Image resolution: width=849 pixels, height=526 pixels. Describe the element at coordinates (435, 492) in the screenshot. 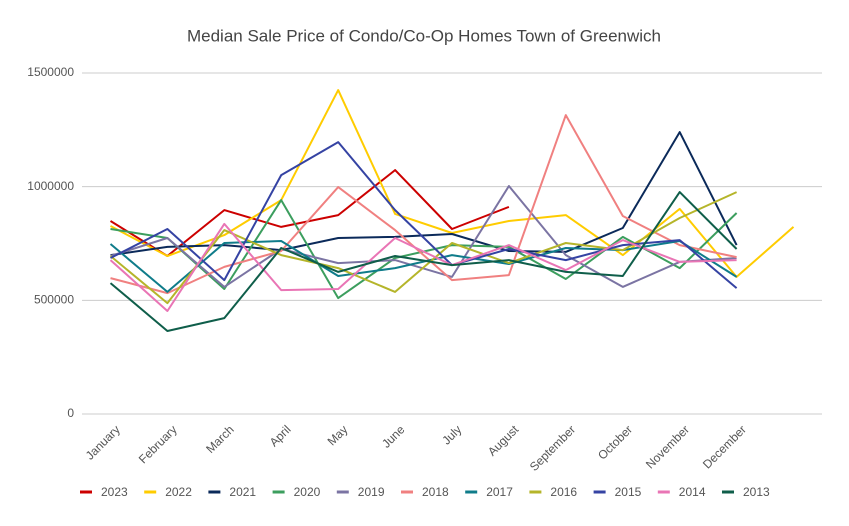

I see `legend-label: 2018` at that location.